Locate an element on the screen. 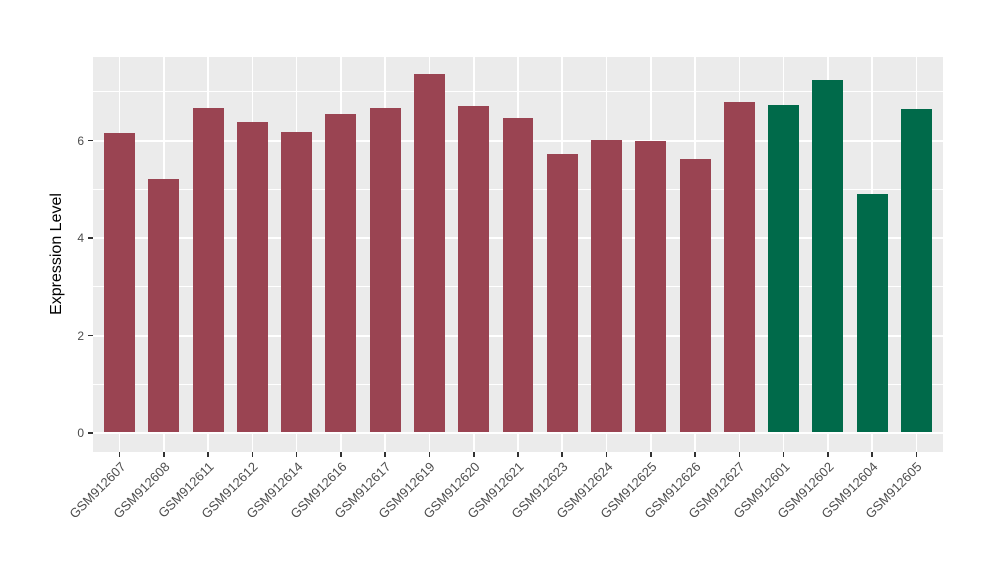 The height and width of the screenshot is (580, 1000). y-tick-label: 0 is located at coordinates (80, 433).